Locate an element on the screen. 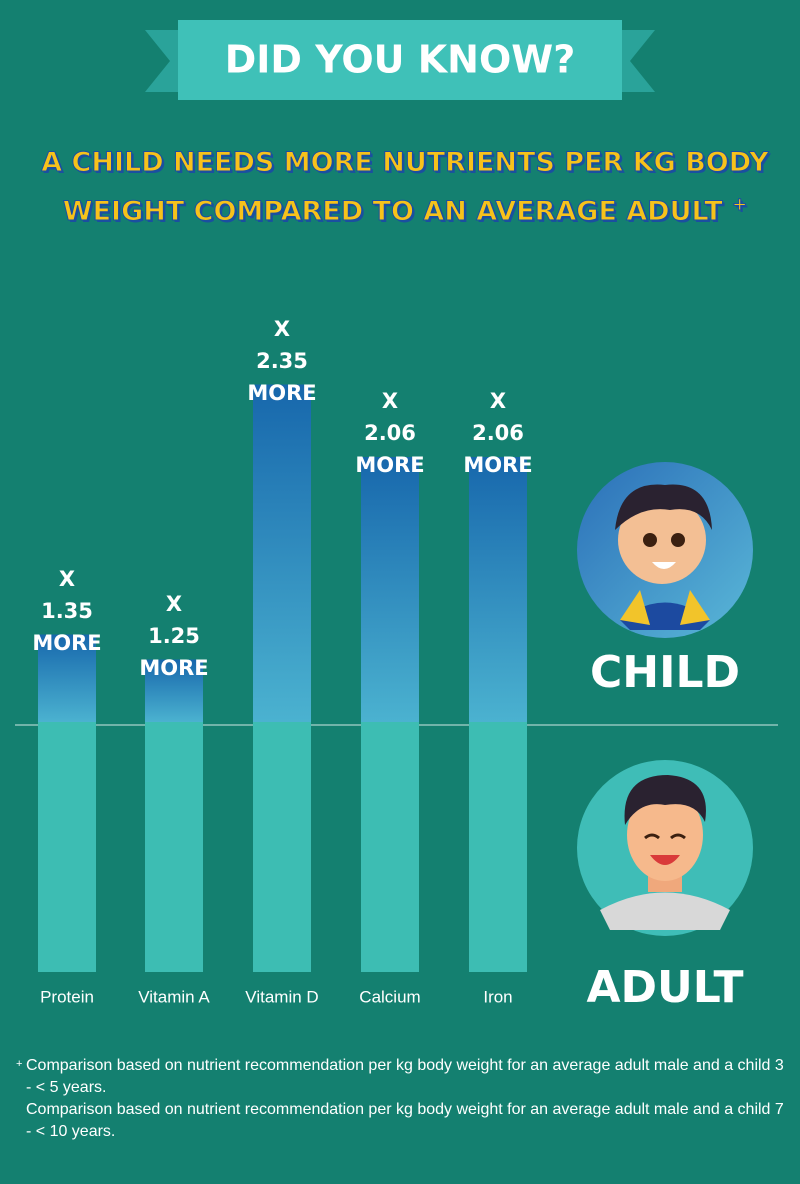 This screenshot has width=800, height=1184. x-tick-label: Vitamin D is located at coordinates (281, 996).